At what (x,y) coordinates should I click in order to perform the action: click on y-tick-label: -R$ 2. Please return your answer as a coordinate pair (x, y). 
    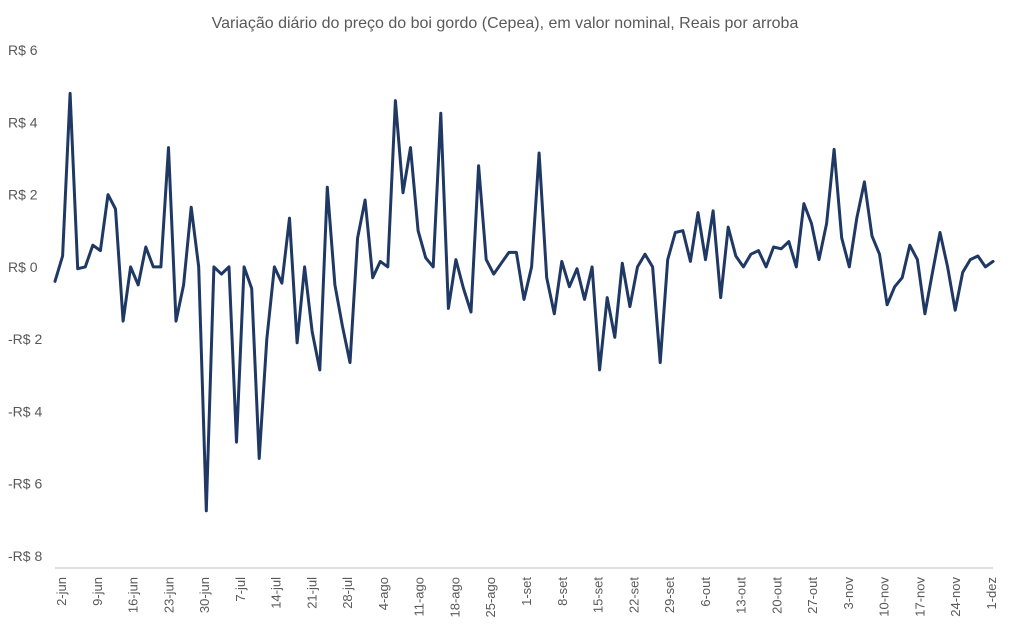
    Looking at the image, I should click on (25, 339).